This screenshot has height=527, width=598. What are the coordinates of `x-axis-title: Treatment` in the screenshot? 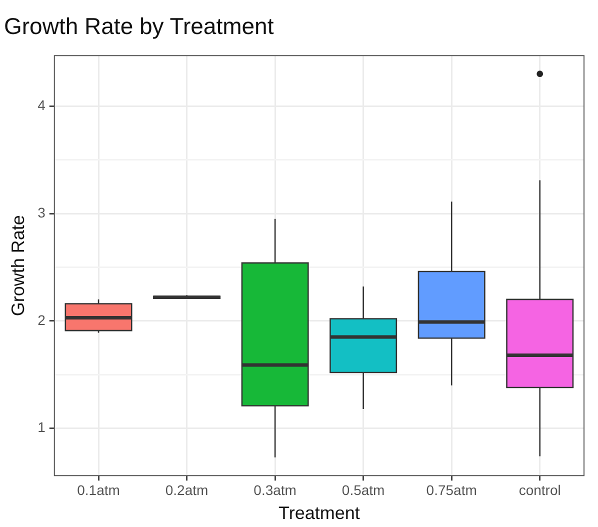 It's located at (319, 513).